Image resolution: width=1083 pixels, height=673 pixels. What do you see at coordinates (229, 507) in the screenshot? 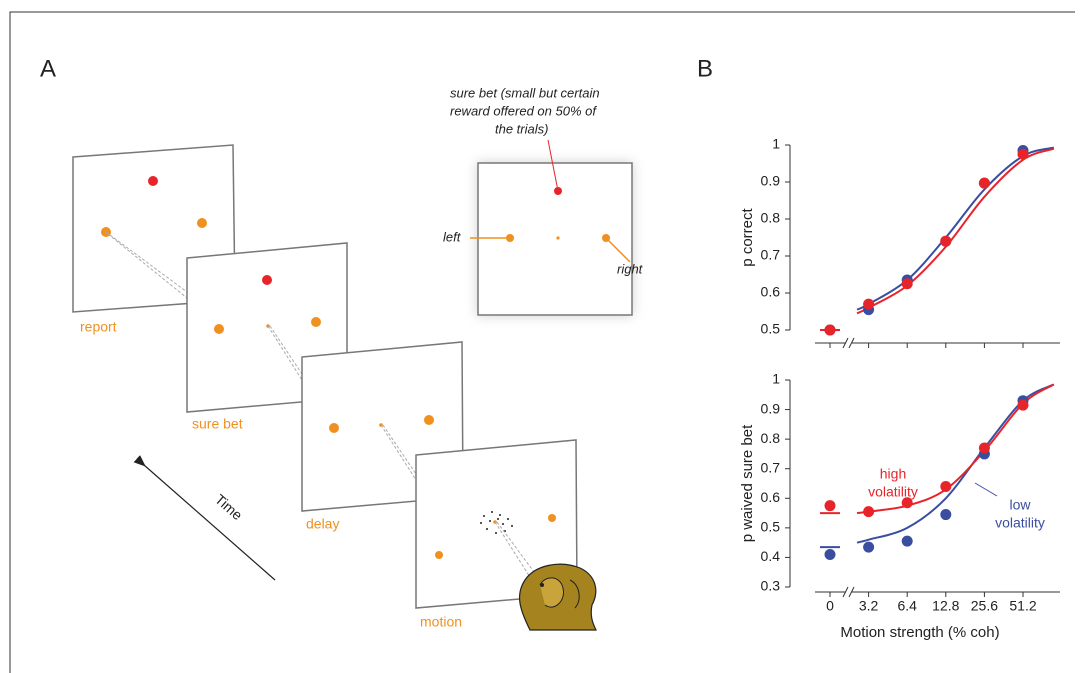
I see `time-label: Time` at bounding box center [229, 507].